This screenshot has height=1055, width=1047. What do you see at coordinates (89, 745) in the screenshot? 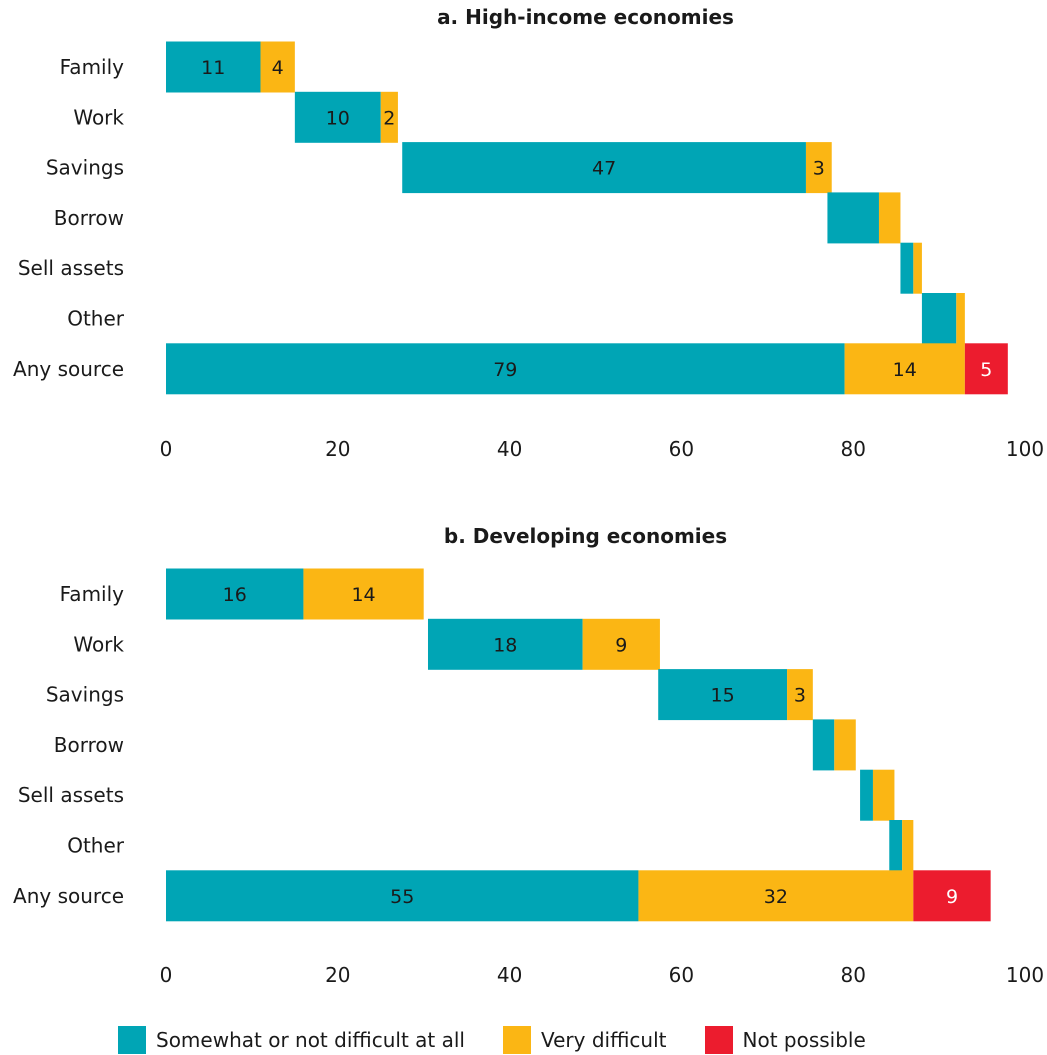
I see `panel-b-category-label-borrow: Borrow` at bounding box center [89, 745].